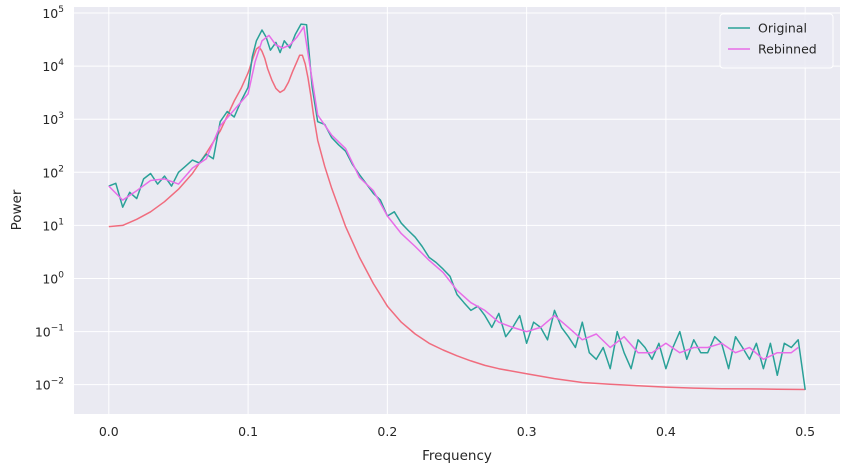 The width and height of the screenshot is (850, 472). What do you see at coordinates (457, 456) in the screenshot?
I see `x-axis-label: Frequency` at bounding box center [457, 456].